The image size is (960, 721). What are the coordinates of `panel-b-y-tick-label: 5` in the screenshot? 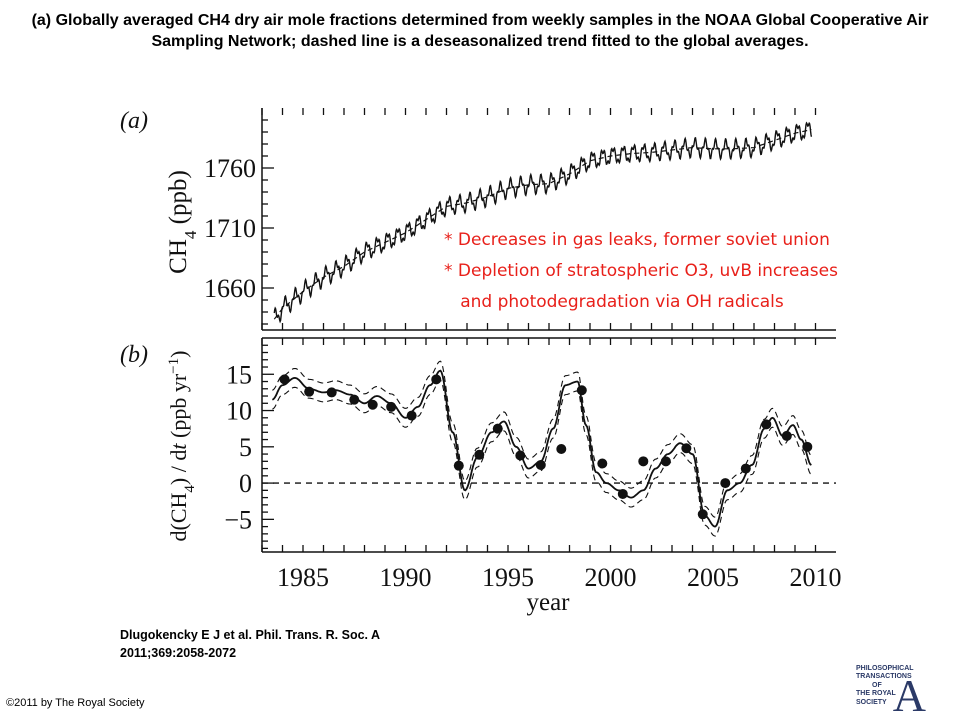 It's located at (245, 447).